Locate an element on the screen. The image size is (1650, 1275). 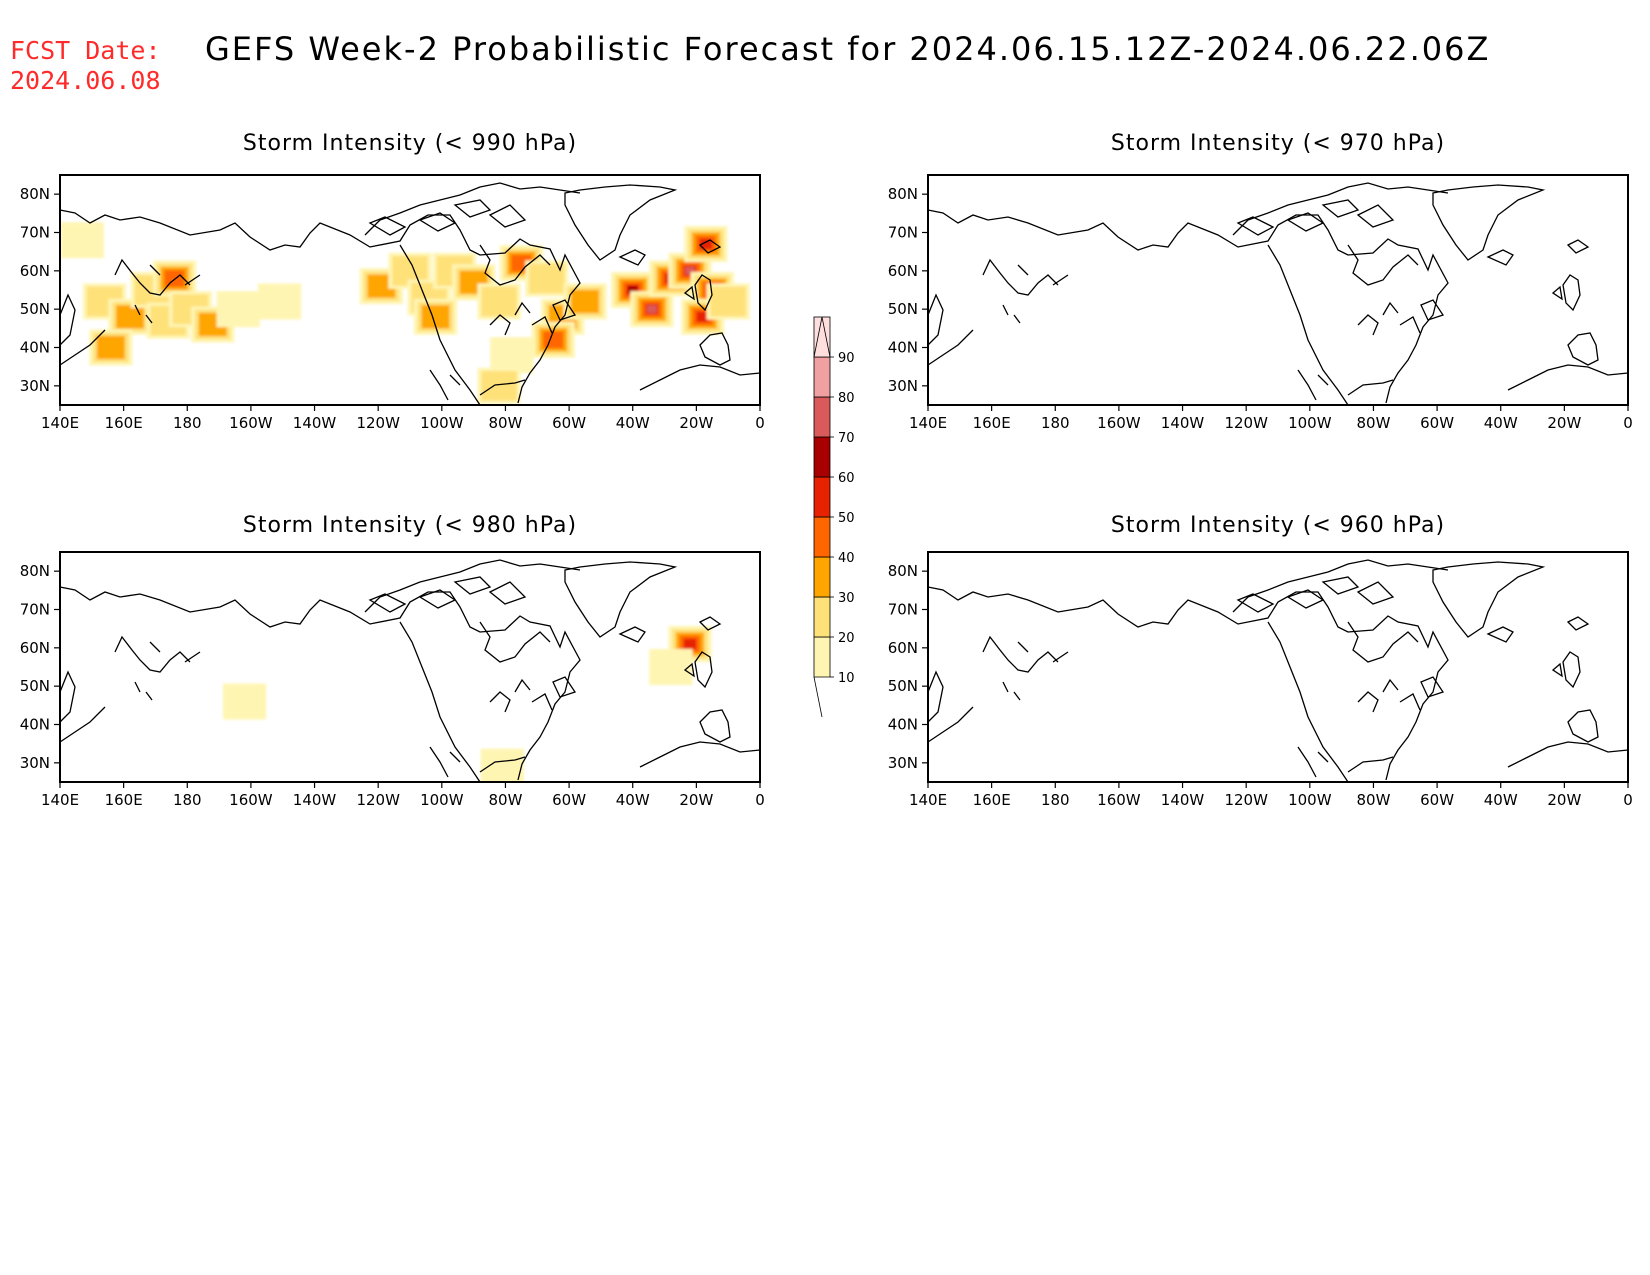
map-frame is located at coordinates (1278, 667).